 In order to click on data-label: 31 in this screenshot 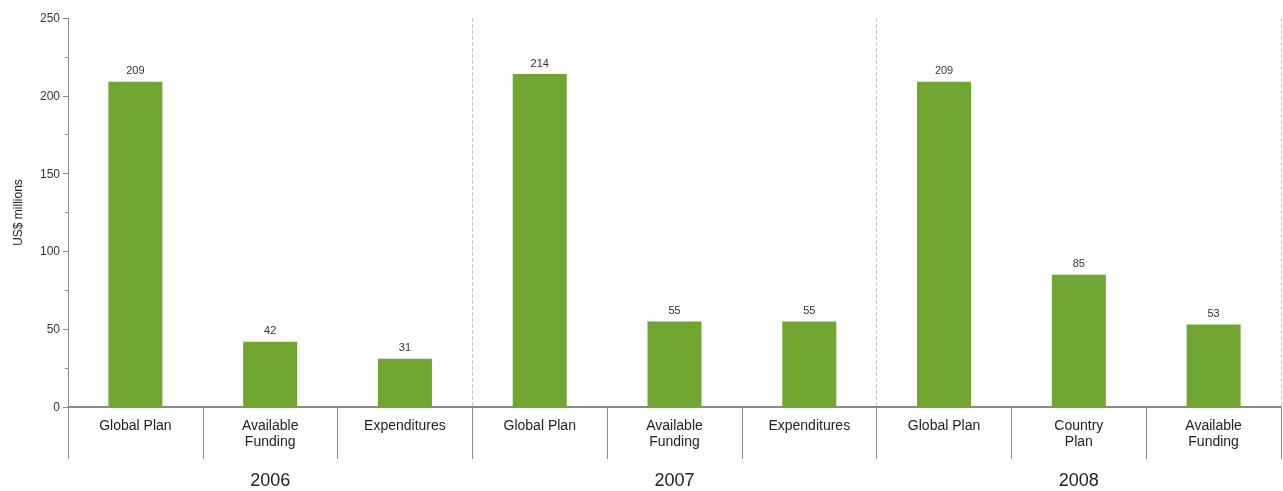, I will do `click(405, 347)`.